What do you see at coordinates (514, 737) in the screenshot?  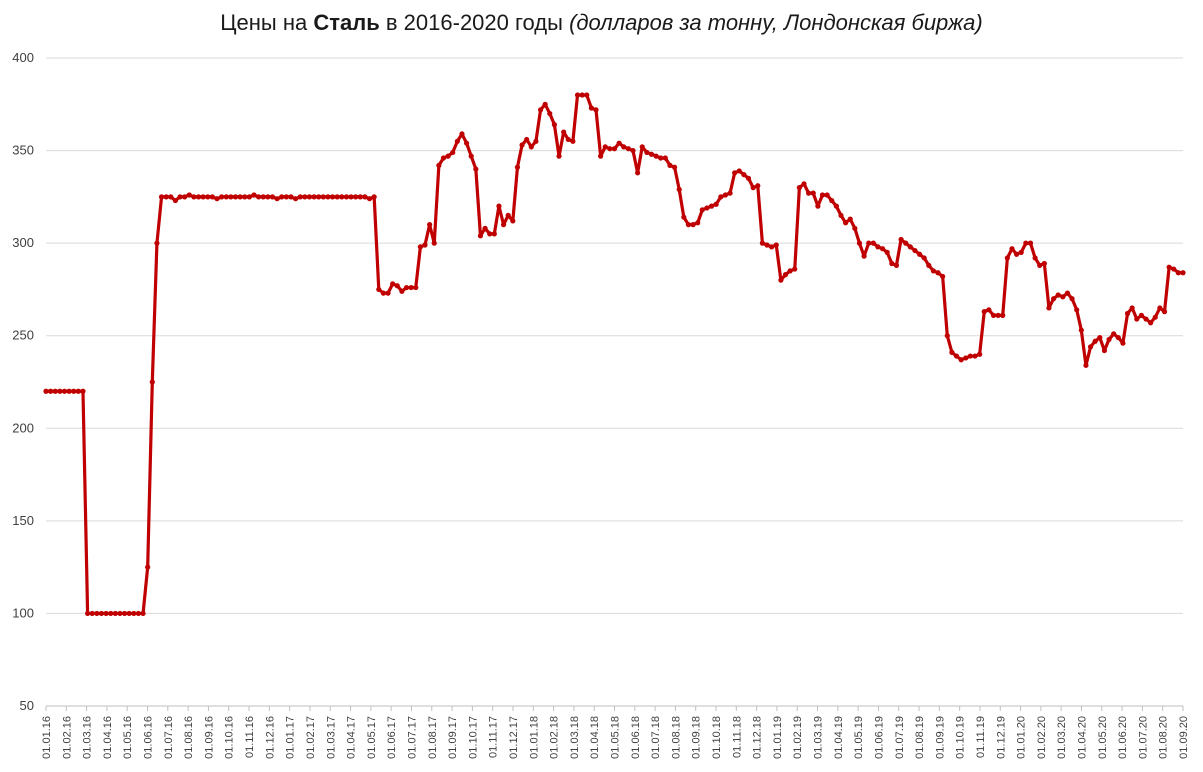 I see `x-tick-label: 01.12.17` at bounding box center [514, 737].